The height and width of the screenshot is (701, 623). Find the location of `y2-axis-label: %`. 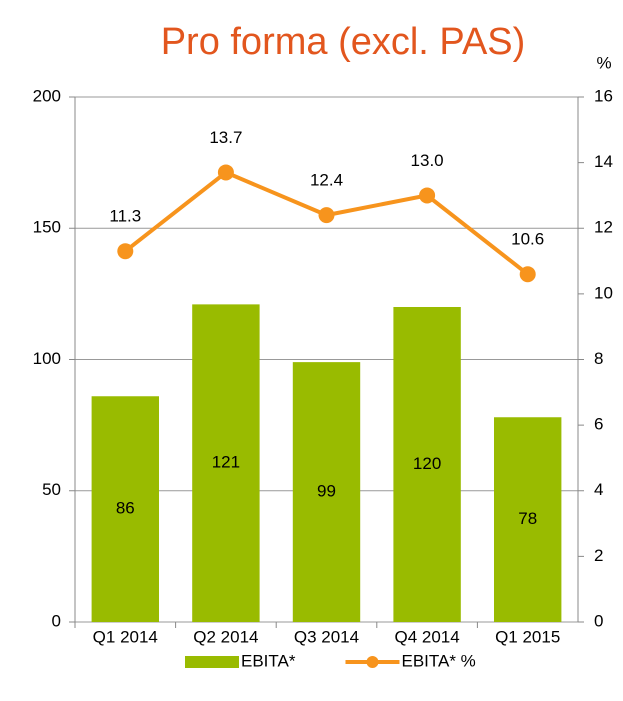

y2-axis-label: % is located at coordinates (603, 62).